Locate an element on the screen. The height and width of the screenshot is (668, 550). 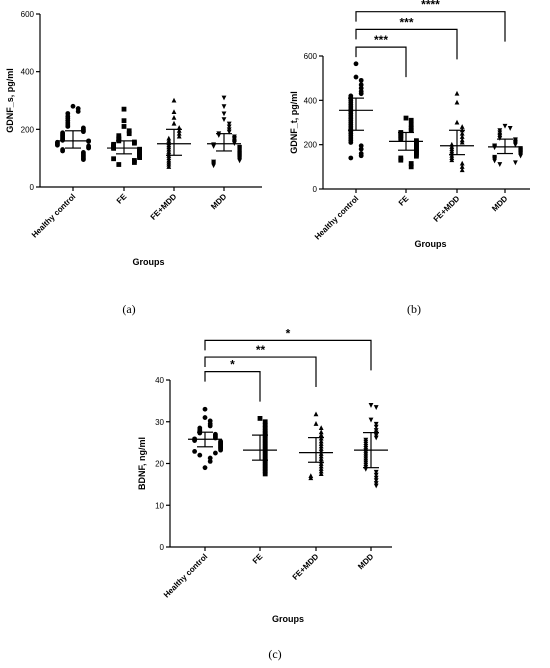
significance-label: **** is located at coordinates (430, 6).